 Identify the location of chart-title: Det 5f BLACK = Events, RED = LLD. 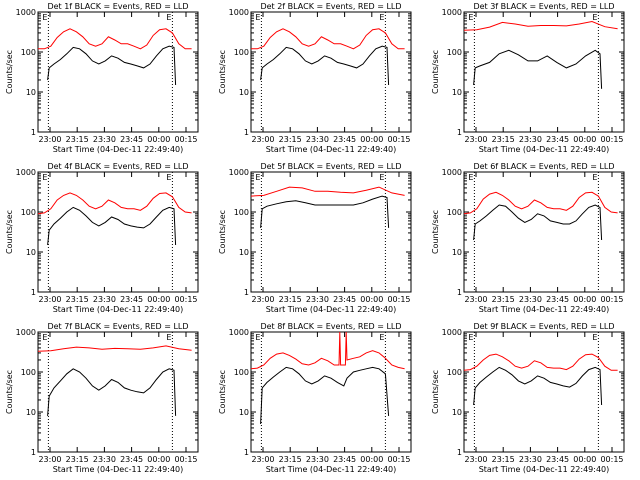
(330, 166).